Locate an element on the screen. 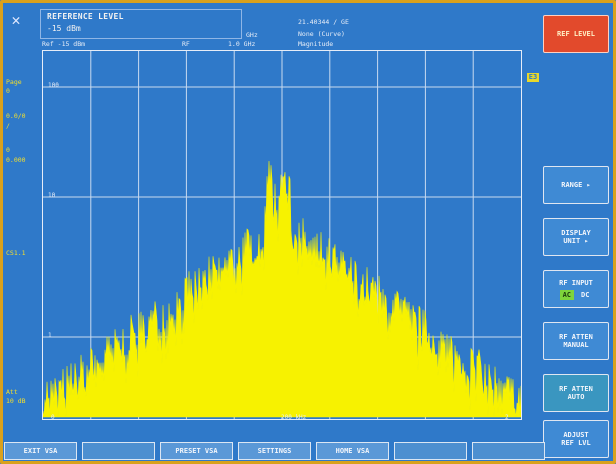  rf-atten-auto-line-2: AUTO is located at coordinates (576, 397).